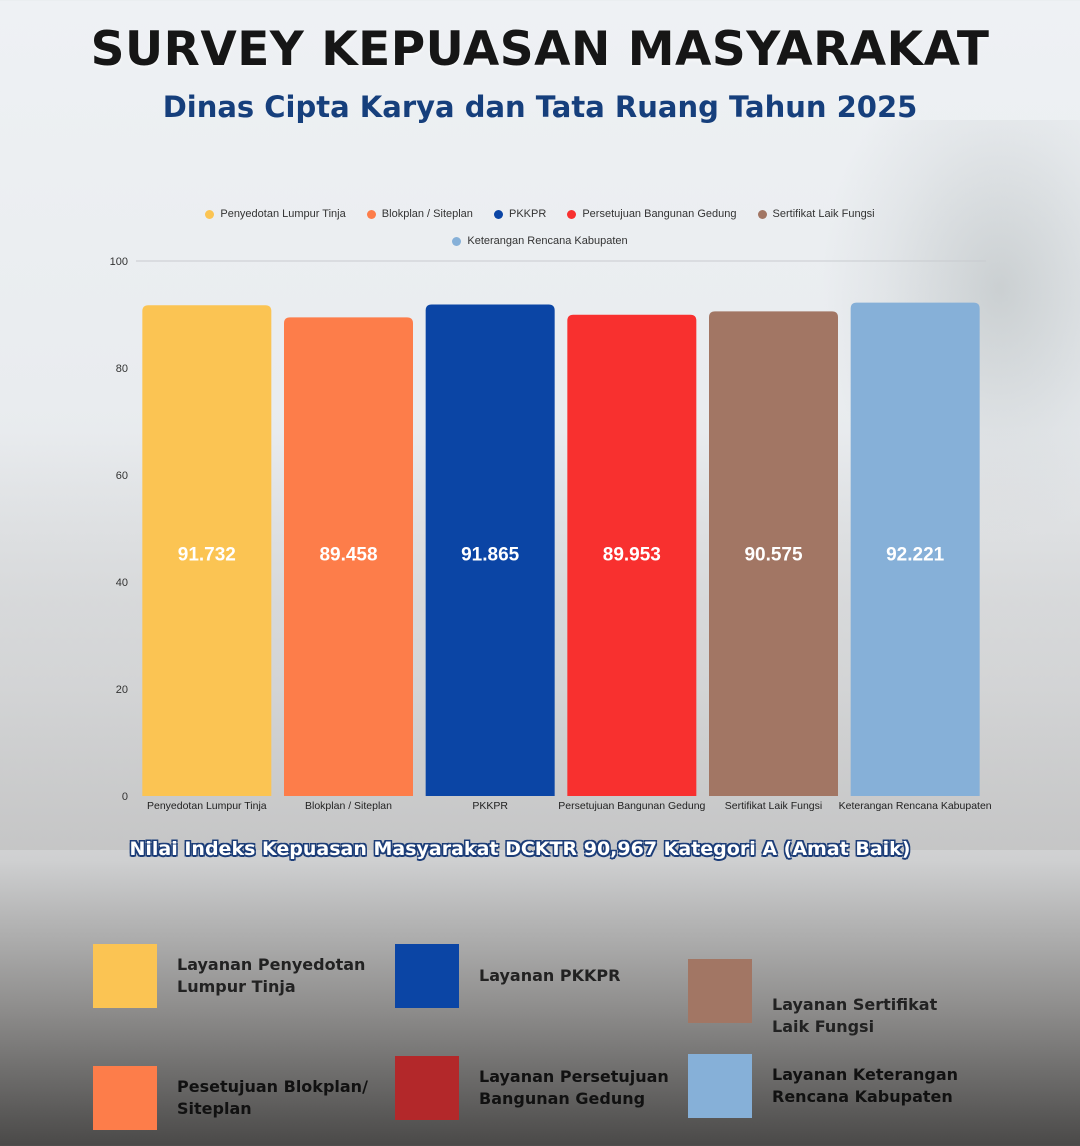 The height and width of the screenshot is (1146, 1080). What do you see at coordinates (119, 262) in the screenshot?
I see `y-tick-label: 100` at bounding box center [119, 262].